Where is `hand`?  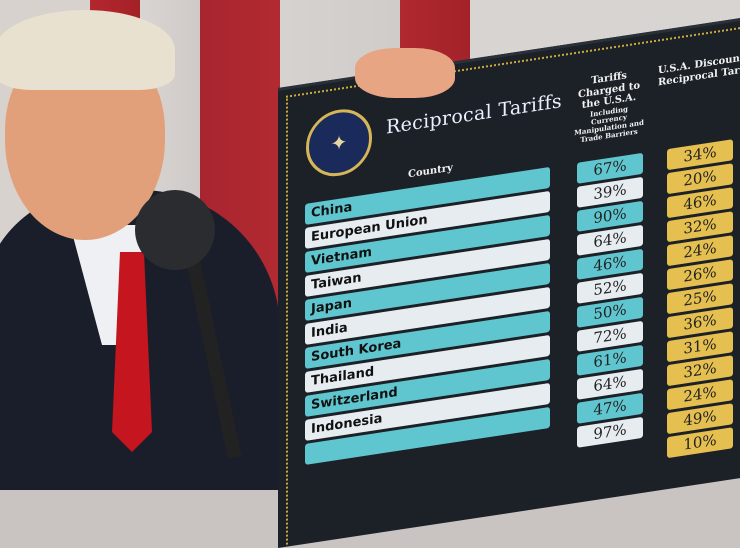 hand is located at coordinates (405, 73).